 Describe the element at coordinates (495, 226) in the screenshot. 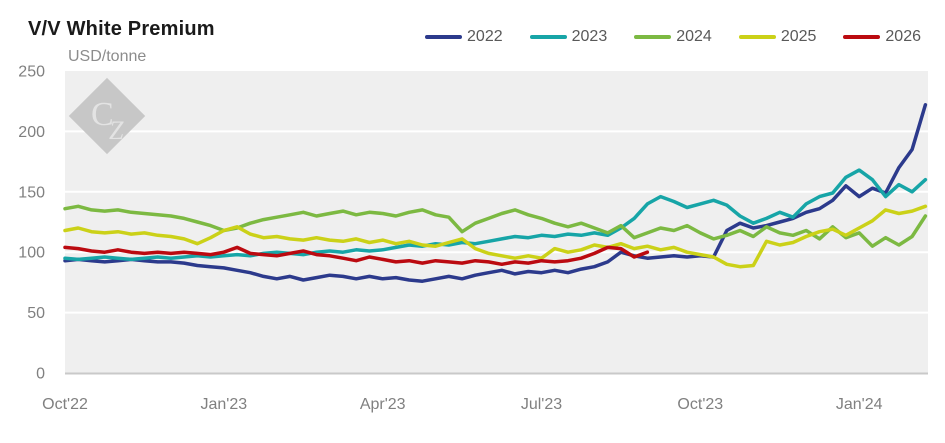

I see `series-line-2024` at that location.